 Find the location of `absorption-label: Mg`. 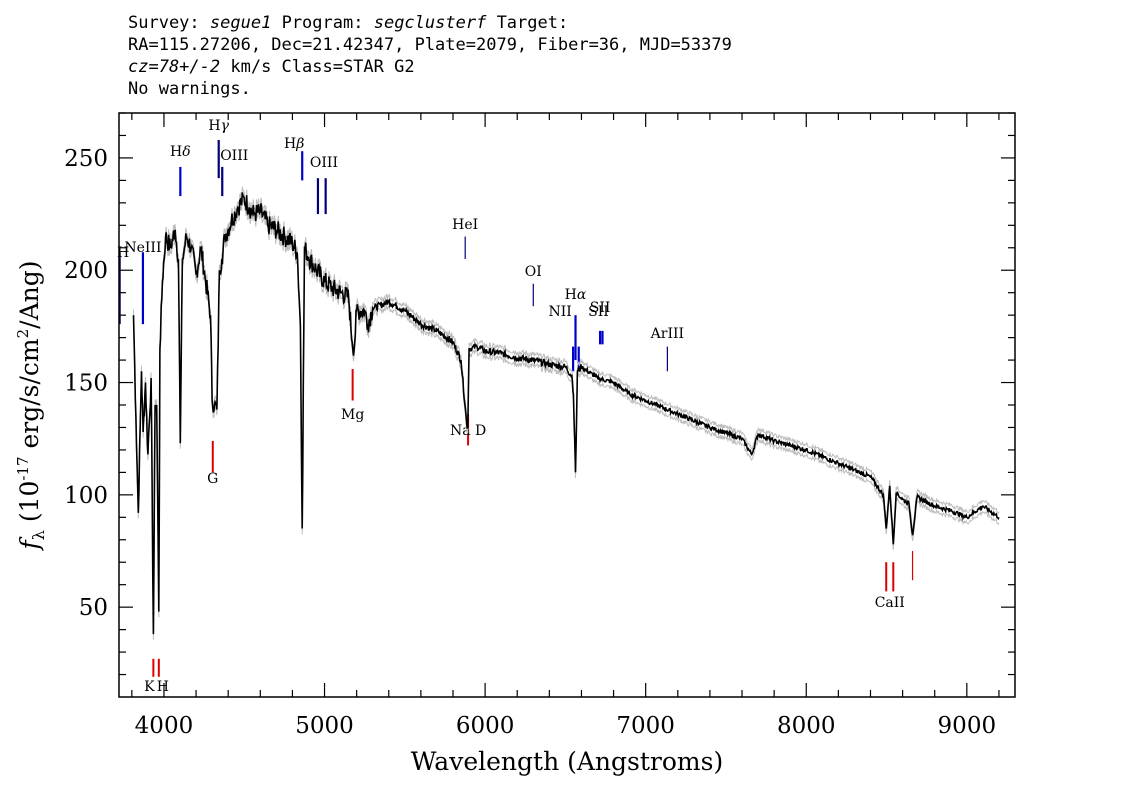

absorption-label: Mg is located at coordinates (352, 415).